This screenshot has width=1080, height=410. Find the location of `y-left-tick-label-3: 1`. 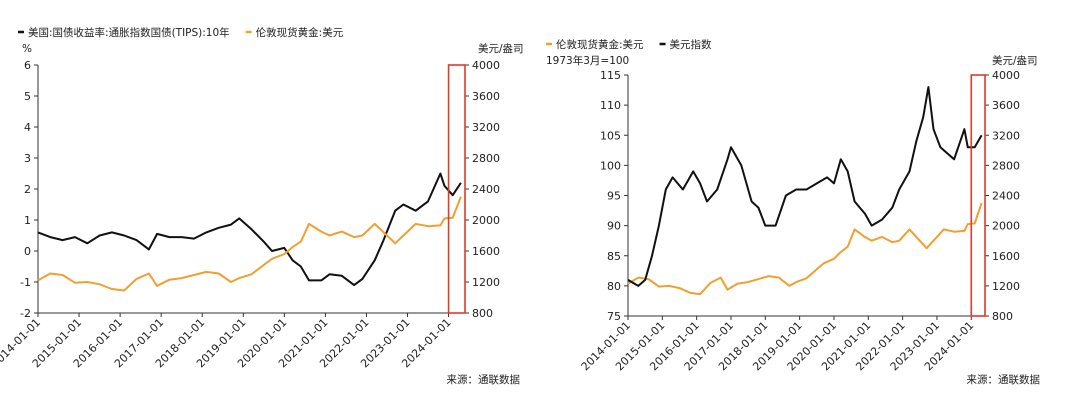

y-left-tick-label-3: 1 is located at coordinates (27, 220).